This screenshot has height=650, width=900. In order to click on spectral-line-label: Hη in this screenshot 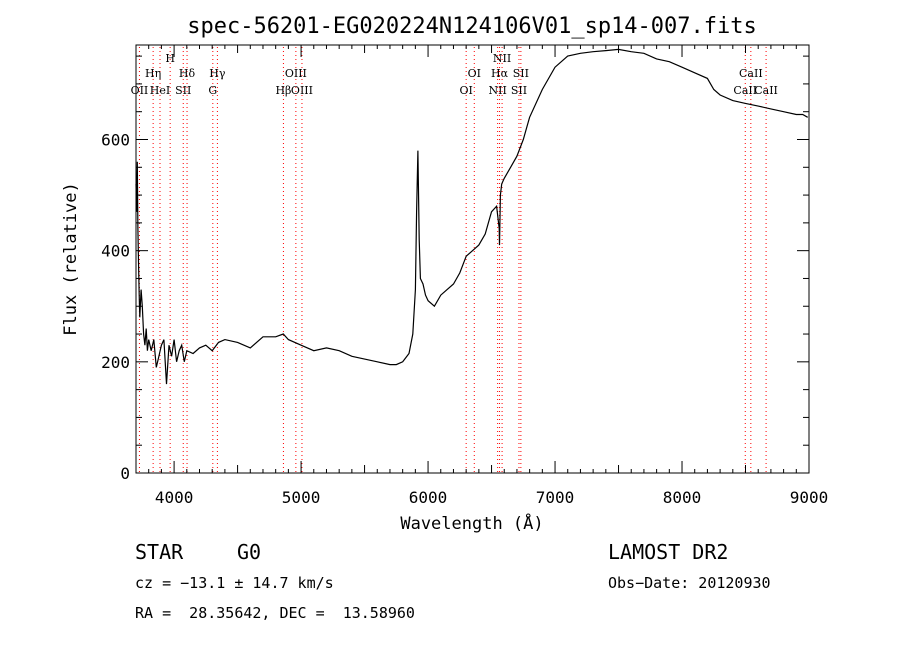, I will do `click(153, 73)`.